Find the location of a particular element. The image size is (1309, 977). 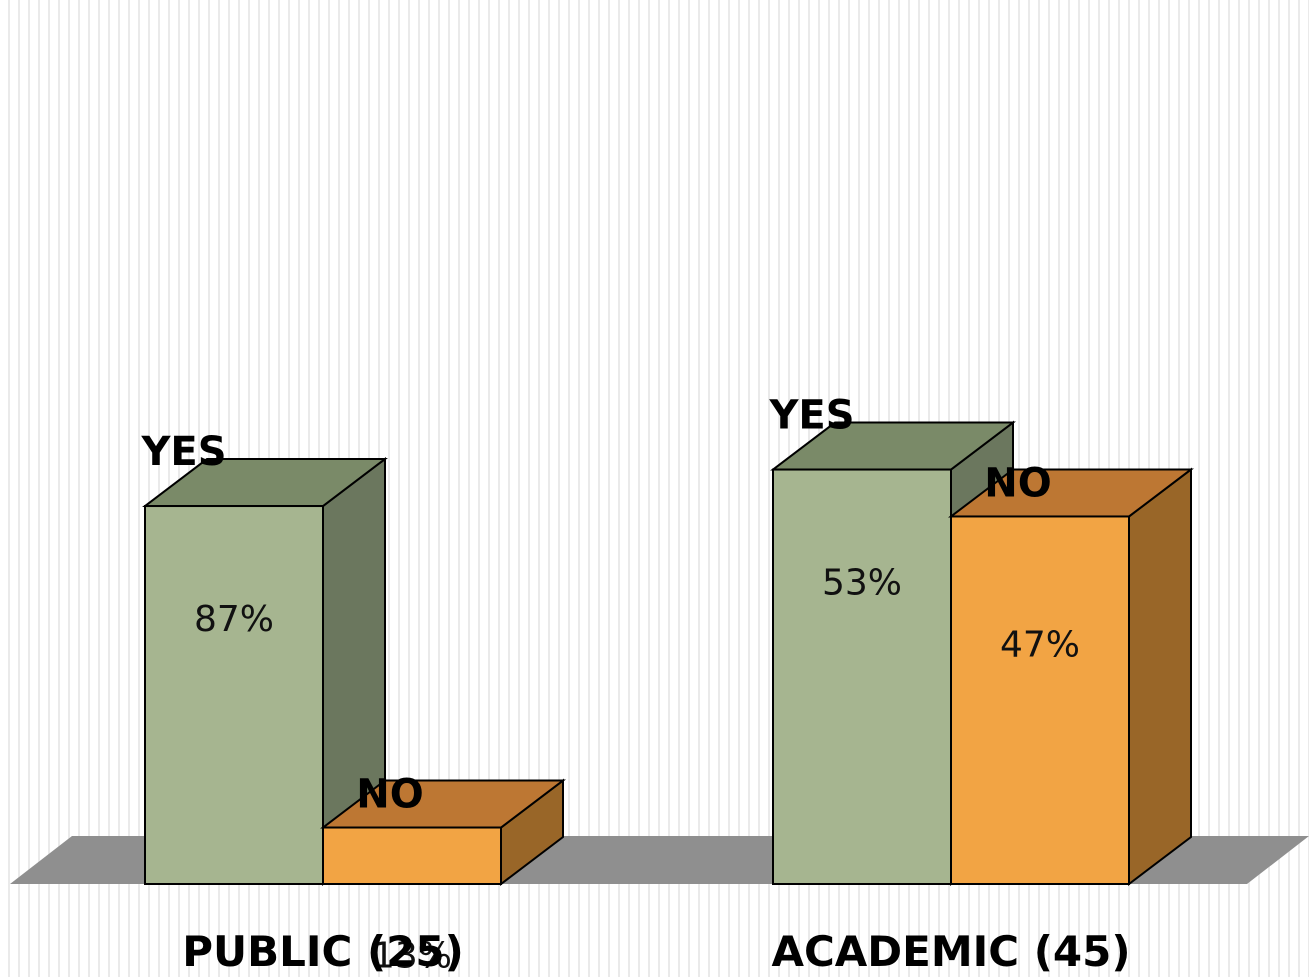

bar-no-public is located at coordinates (443, 832).